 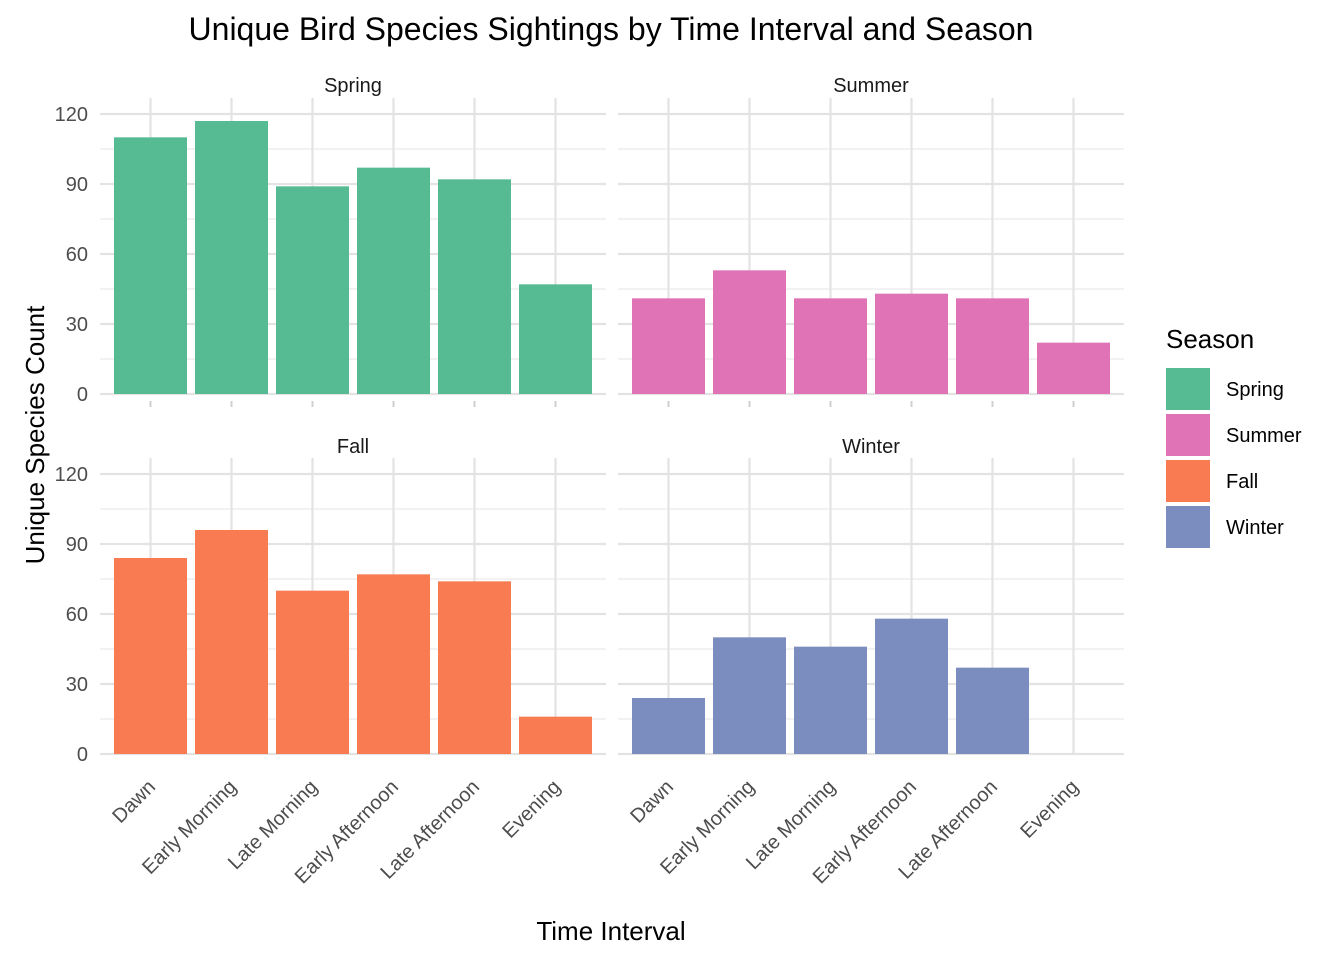 I want to click on bar-fall-evening, so click(x=555, y=735).